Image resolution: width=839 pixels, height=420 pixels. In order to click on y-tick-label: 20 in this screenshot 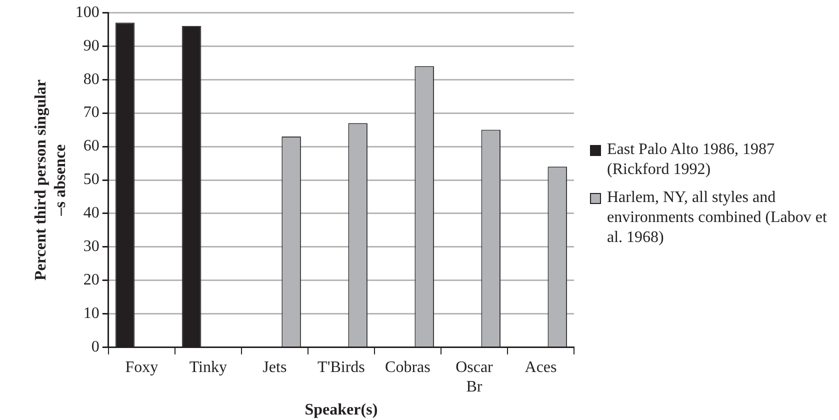, I will do `click(91, 280)`.